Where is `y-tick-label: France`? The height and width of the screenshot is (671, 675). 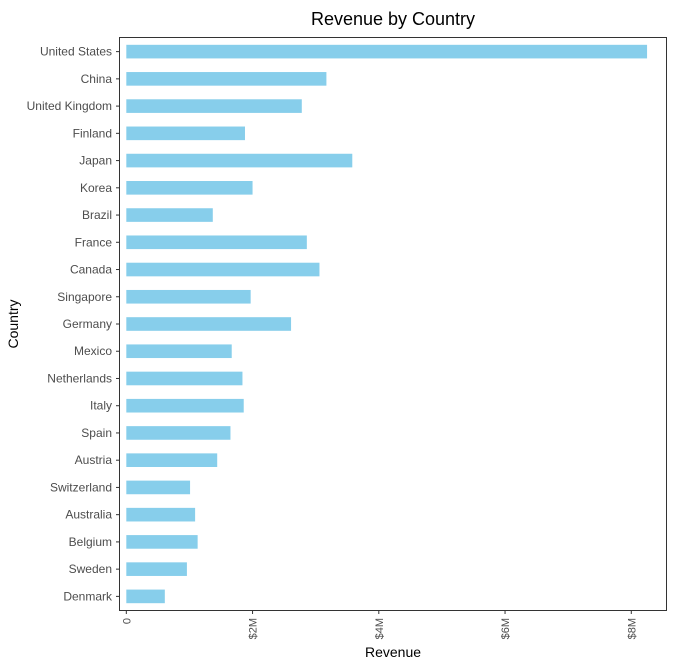
y-tick-label: France is located at coordinates (94, 242).